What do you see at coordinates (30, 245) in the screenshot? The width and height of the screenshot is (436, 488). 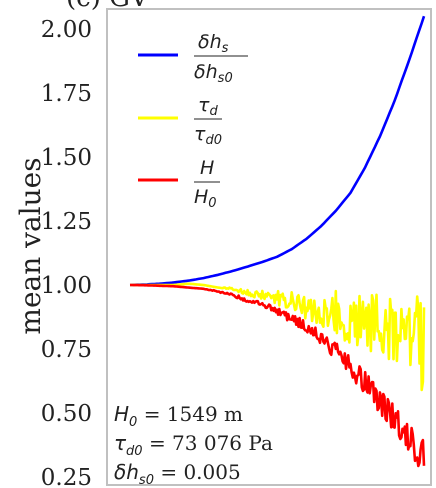 I see `y-axis-label: mean values` at bounding box center [30, 245].